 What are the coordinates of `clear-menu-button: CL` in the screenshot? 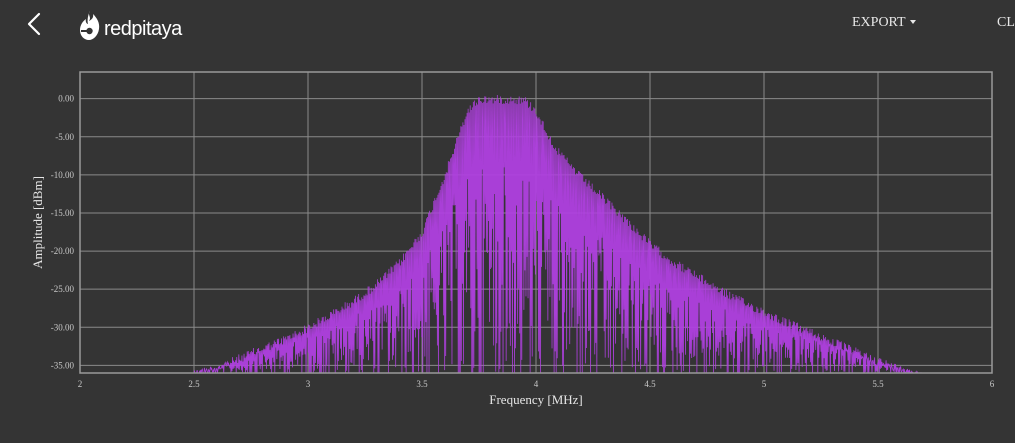 It's located at (1006, 23).